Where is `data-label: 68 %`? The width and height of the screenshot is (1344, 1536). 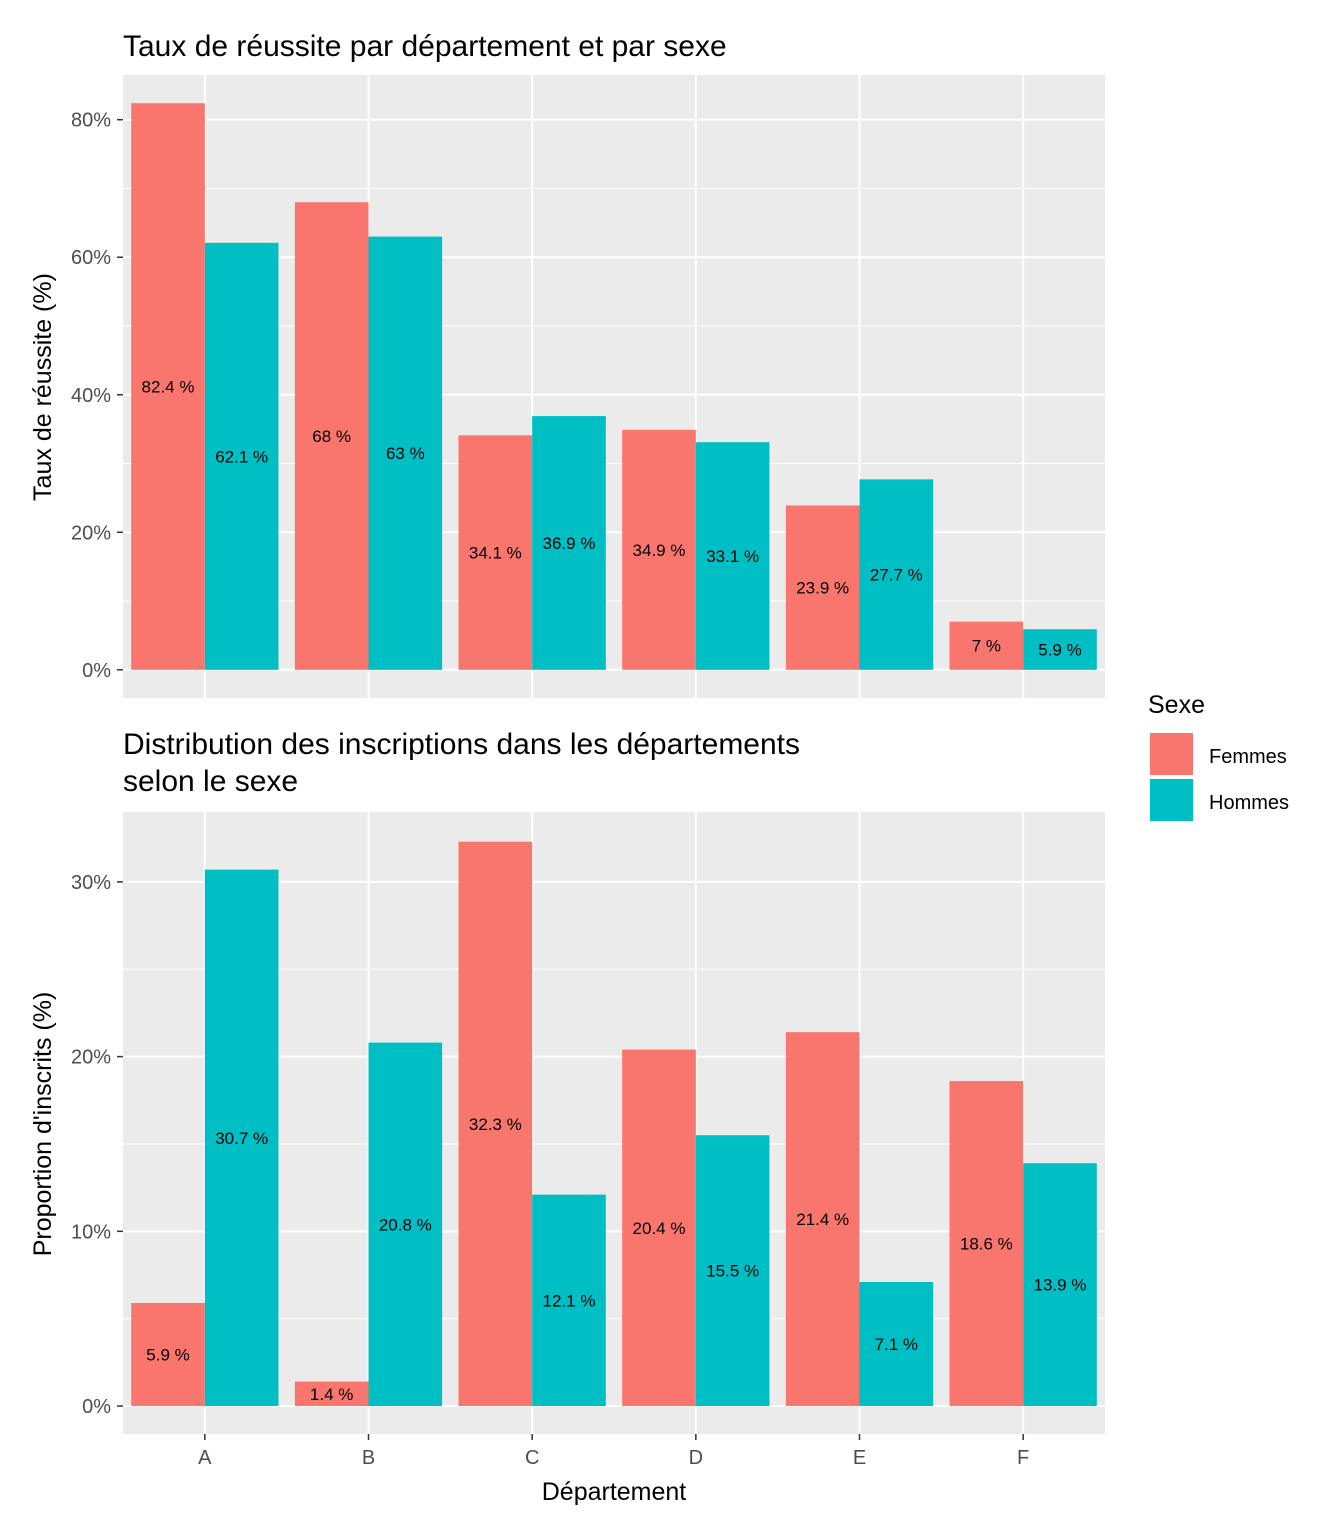 data-label: 68 % is located at coordinates (331, 436).